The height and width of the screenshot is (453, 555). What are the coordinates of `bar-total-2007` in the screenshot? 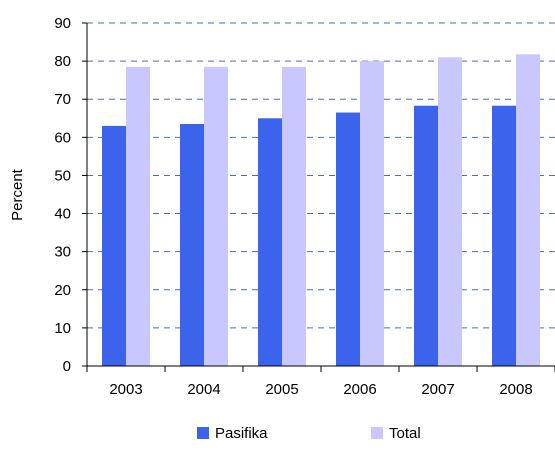 It's located at (450, 212).